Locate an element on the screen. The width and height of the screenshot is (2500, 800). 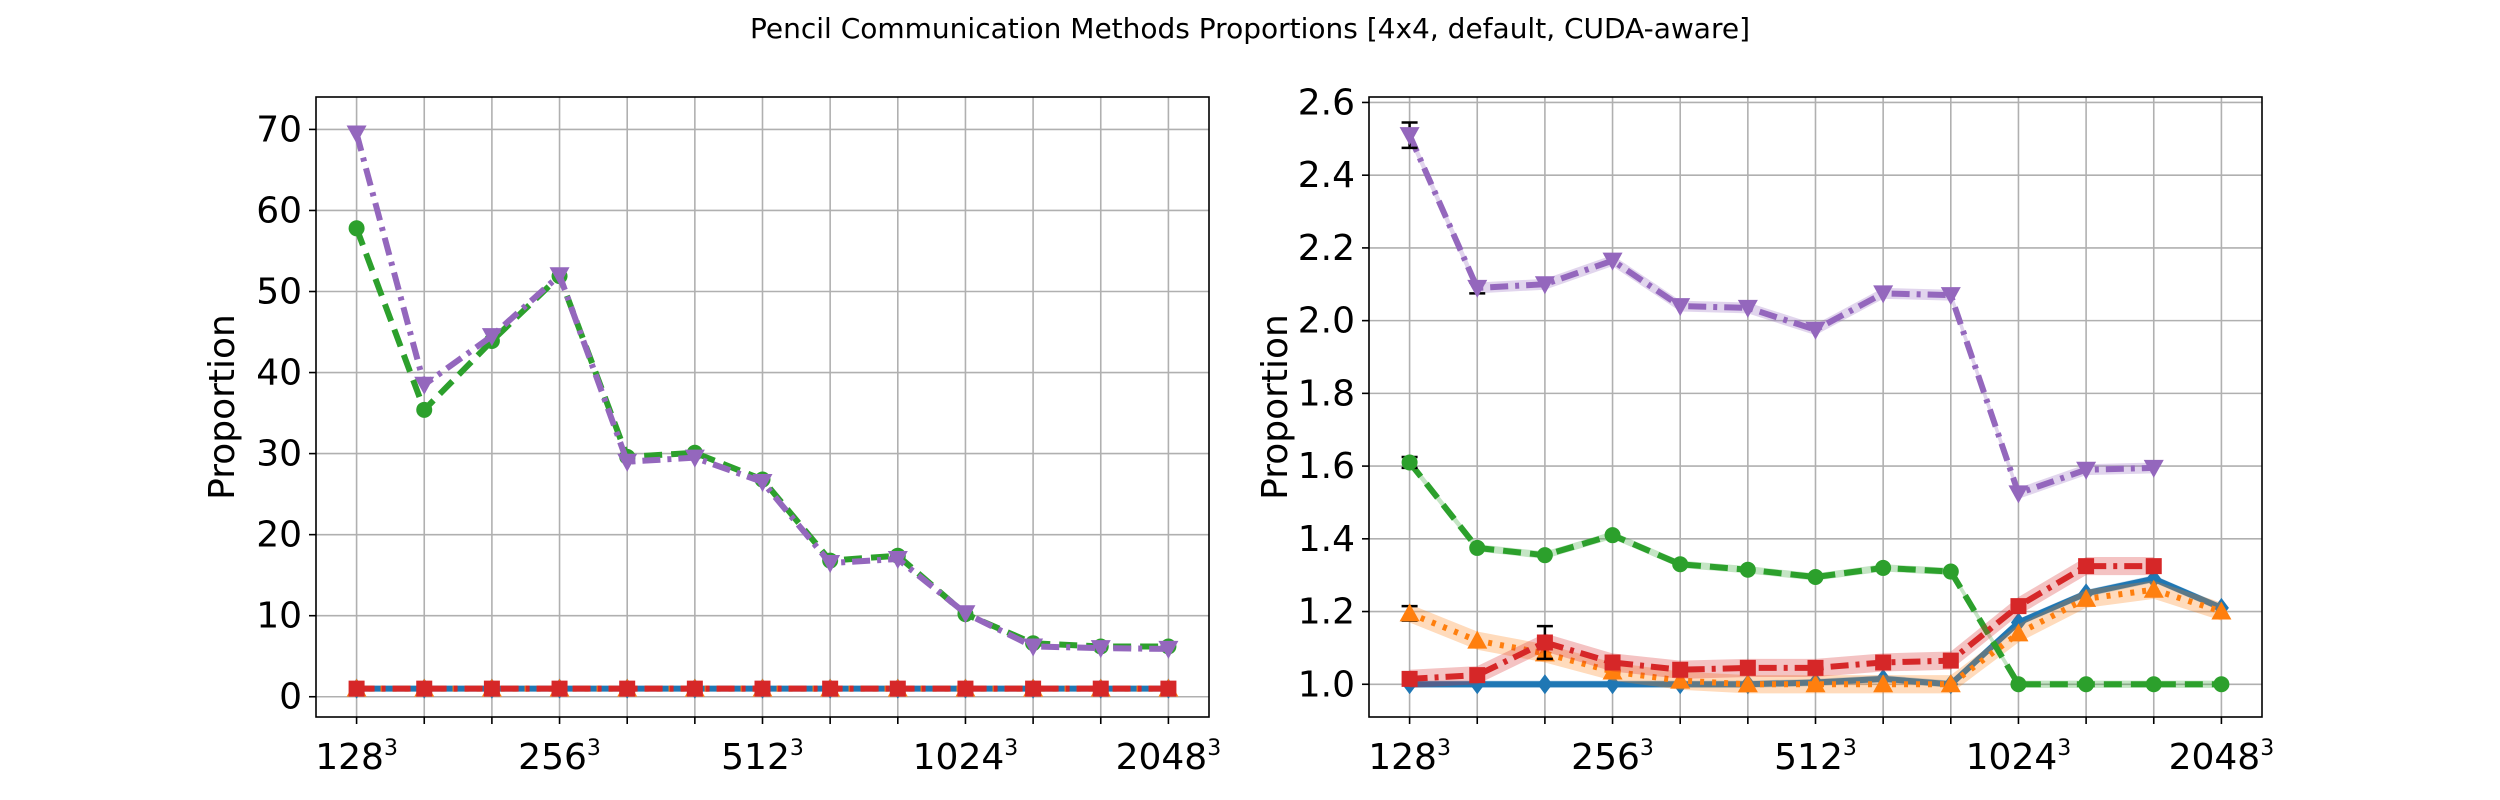
y-tick-label: 50 is located at coordinates (279, 292).